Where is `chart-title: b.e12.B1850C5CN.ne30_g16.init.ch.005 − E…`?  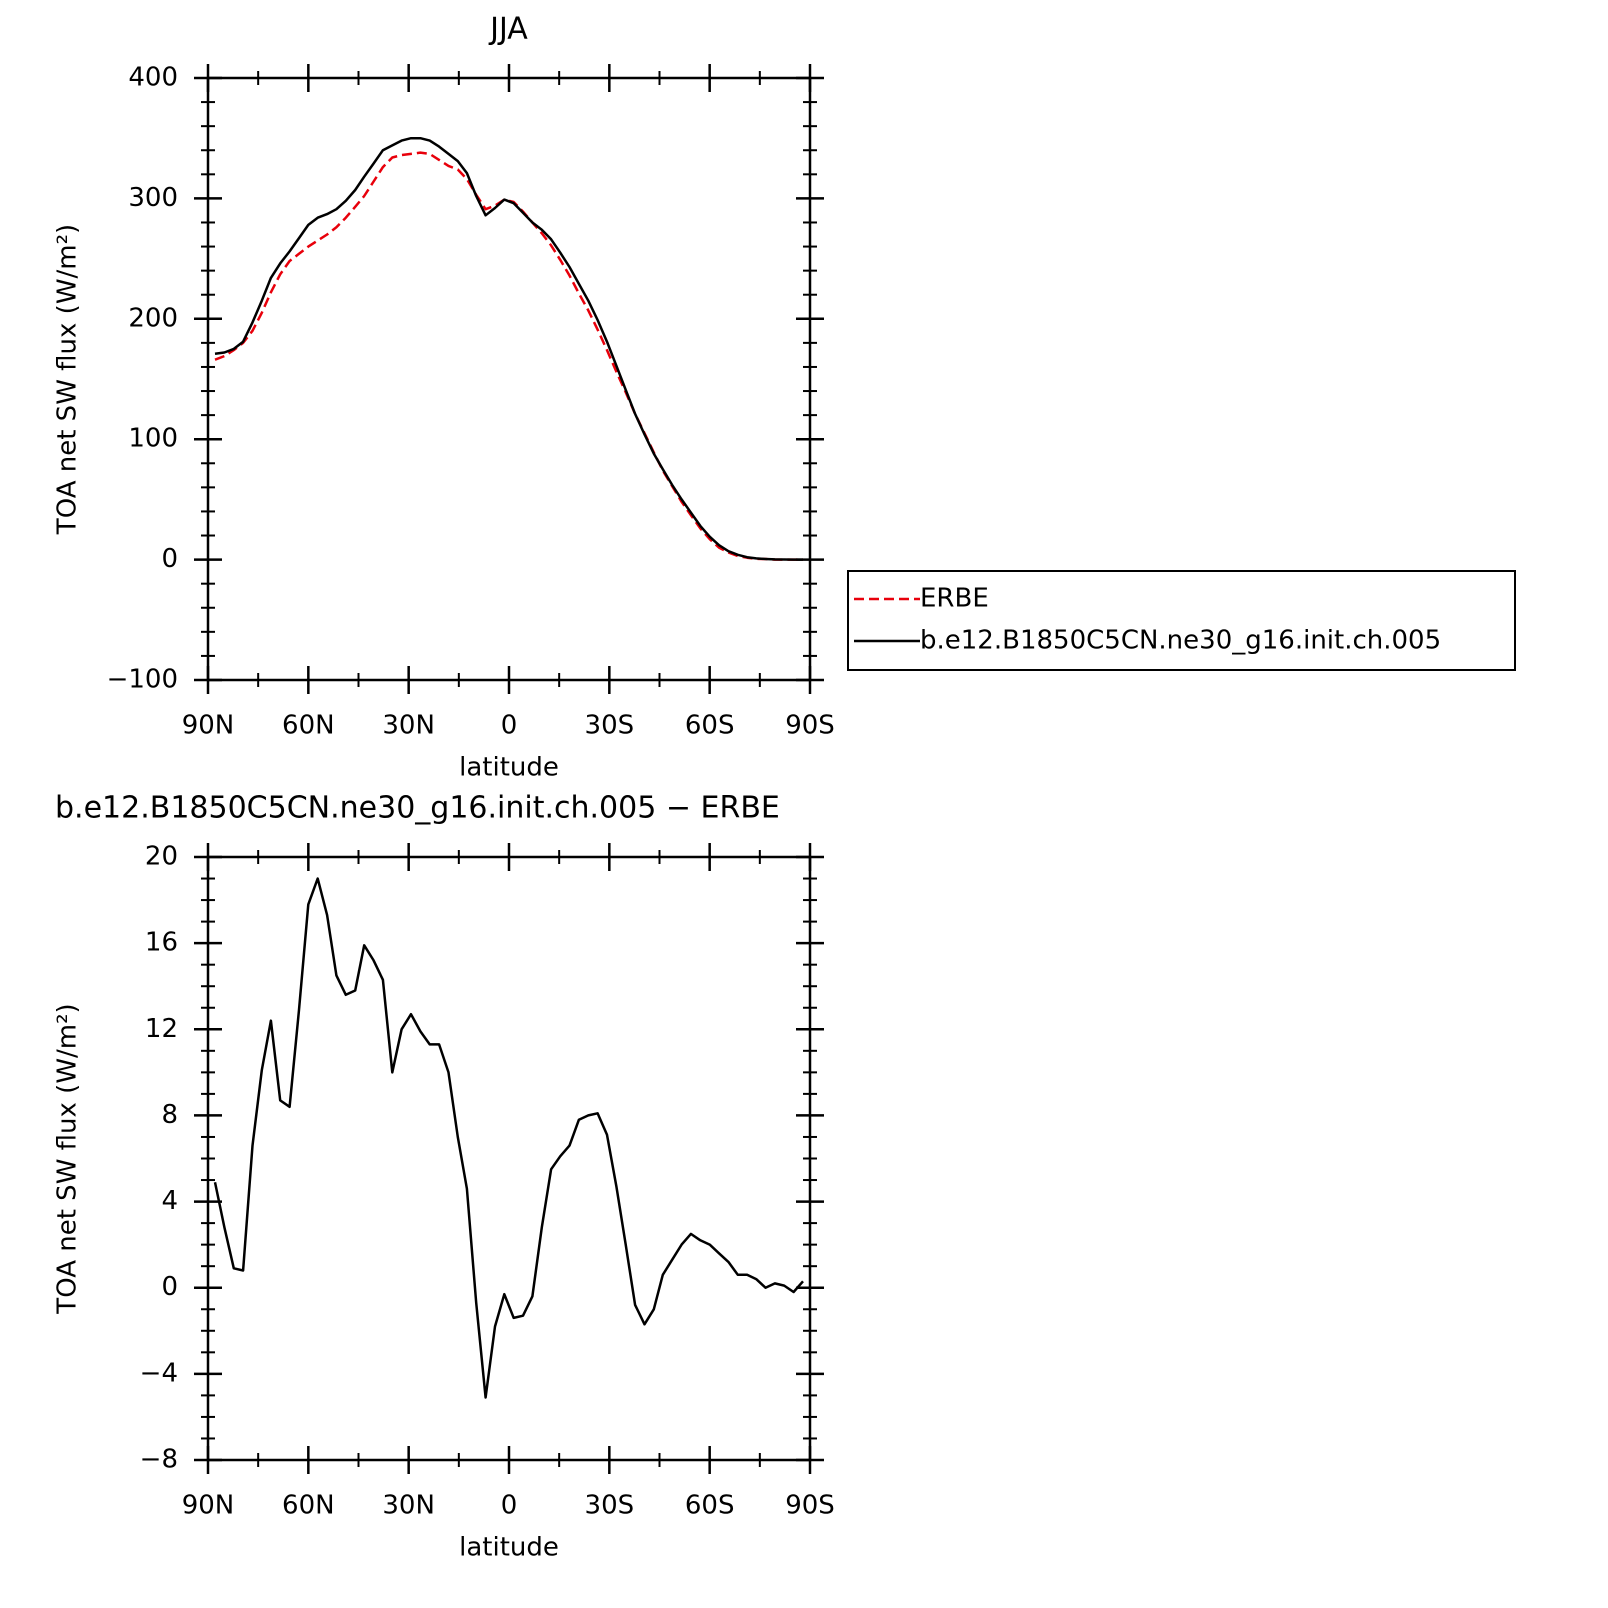
chart-title: b.e12.B1850C5CN.ne30_g16.init.ch.005 − E… is located at coordinates (417, 808).